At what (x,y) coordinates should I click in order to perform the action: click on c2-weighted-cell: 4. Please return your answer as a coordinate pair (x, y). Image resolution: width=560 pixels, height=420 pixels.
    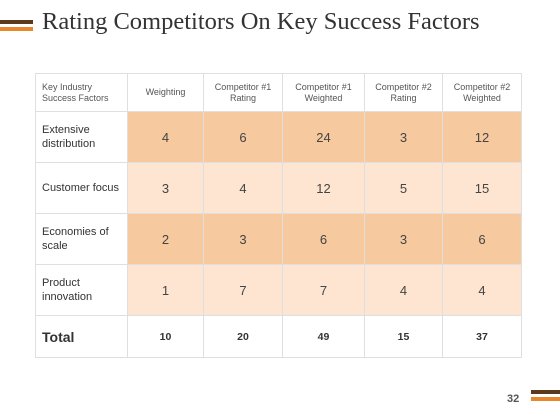
    Looking at the image, I should click on (482, 290).